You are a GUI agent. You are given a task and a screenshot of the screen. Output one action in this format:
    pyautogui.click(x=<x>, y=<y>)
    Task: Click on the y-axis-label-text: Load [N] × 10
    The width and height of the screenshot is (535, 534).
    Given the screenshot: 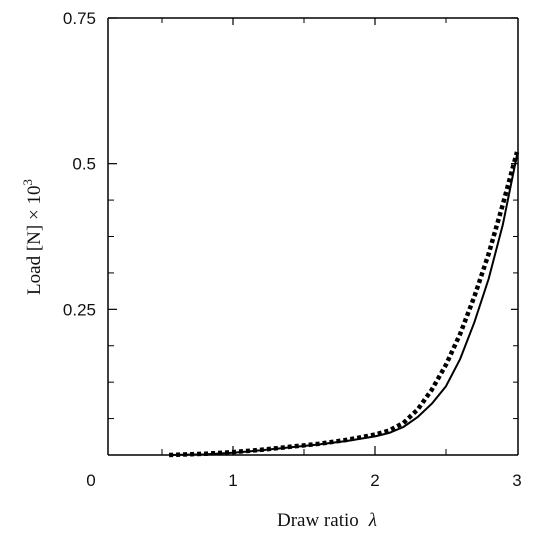 What is the action you would take?
    pyautogui.click(x=34, y=240)
    